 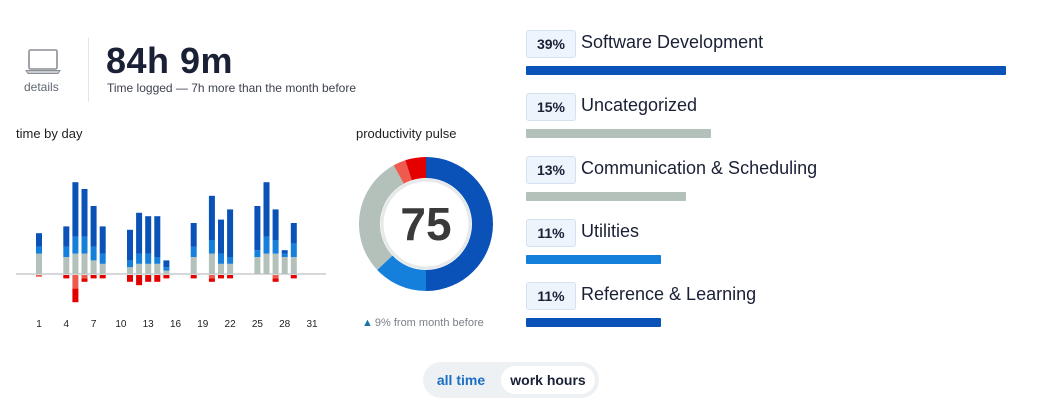 I want to click on category-row: 11% Reference & Learning, so click(x=776, y=312).